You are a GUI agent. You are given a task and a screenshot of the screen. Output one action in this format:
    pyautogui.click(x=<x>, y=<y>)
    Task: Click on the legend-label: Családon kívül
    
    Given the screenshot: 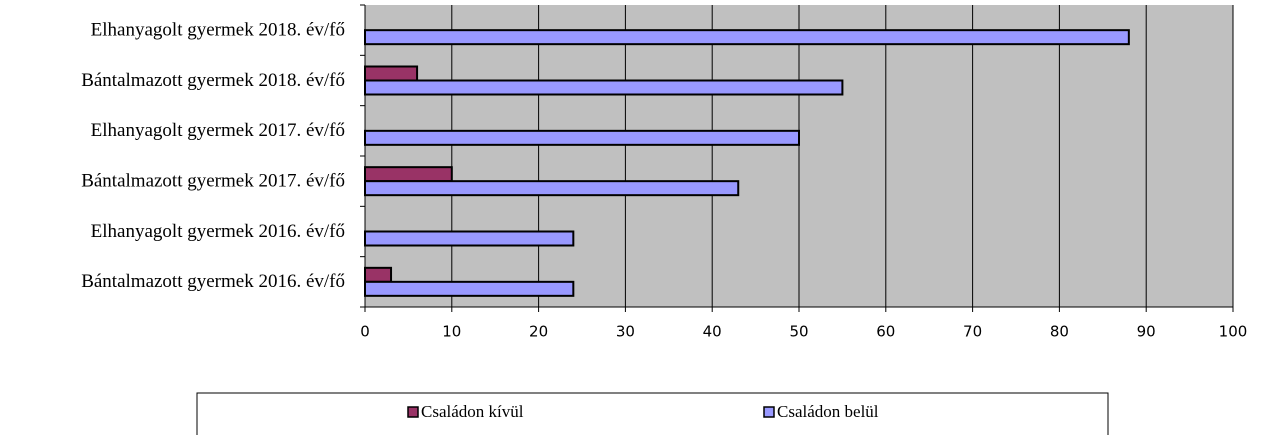 What is the action you would take?
    pyautogui.click(x=472, y=411)
    